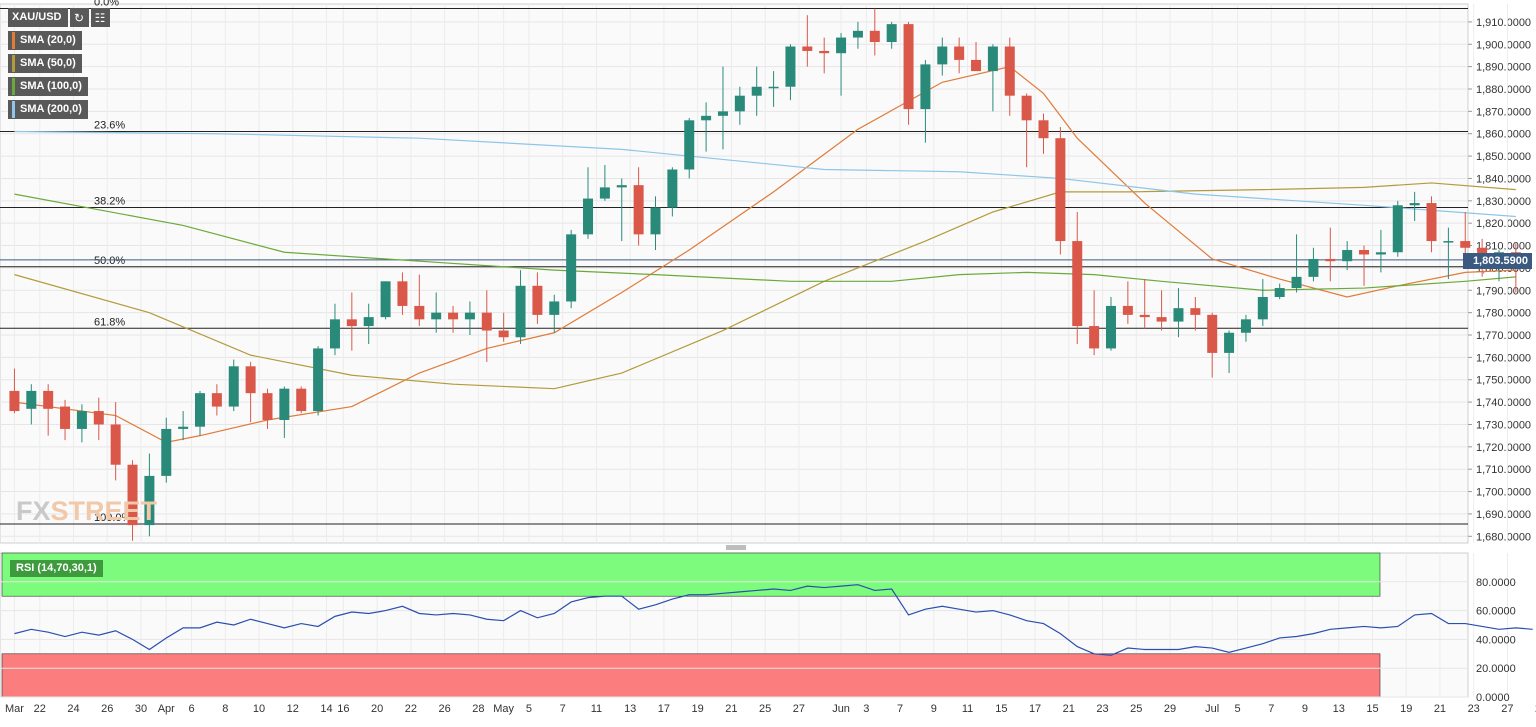  What do you see at coordinates (1503, 157) in the screenshot?
I see `price-tick-label: 1,850.0000` at bounding box center [1503, 157].